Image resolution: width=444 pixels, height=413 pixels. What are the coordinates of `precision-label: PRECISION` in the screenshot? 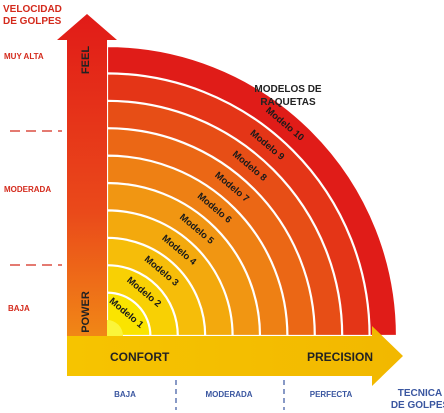 It's located at (340, 357).